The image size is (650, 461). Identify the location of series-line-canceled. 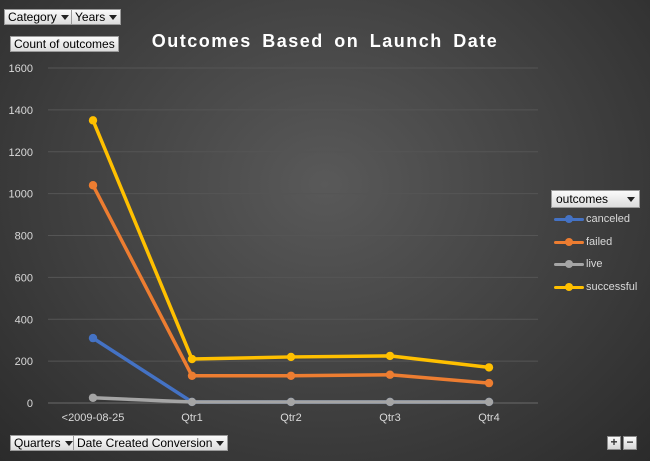
(291, 370).